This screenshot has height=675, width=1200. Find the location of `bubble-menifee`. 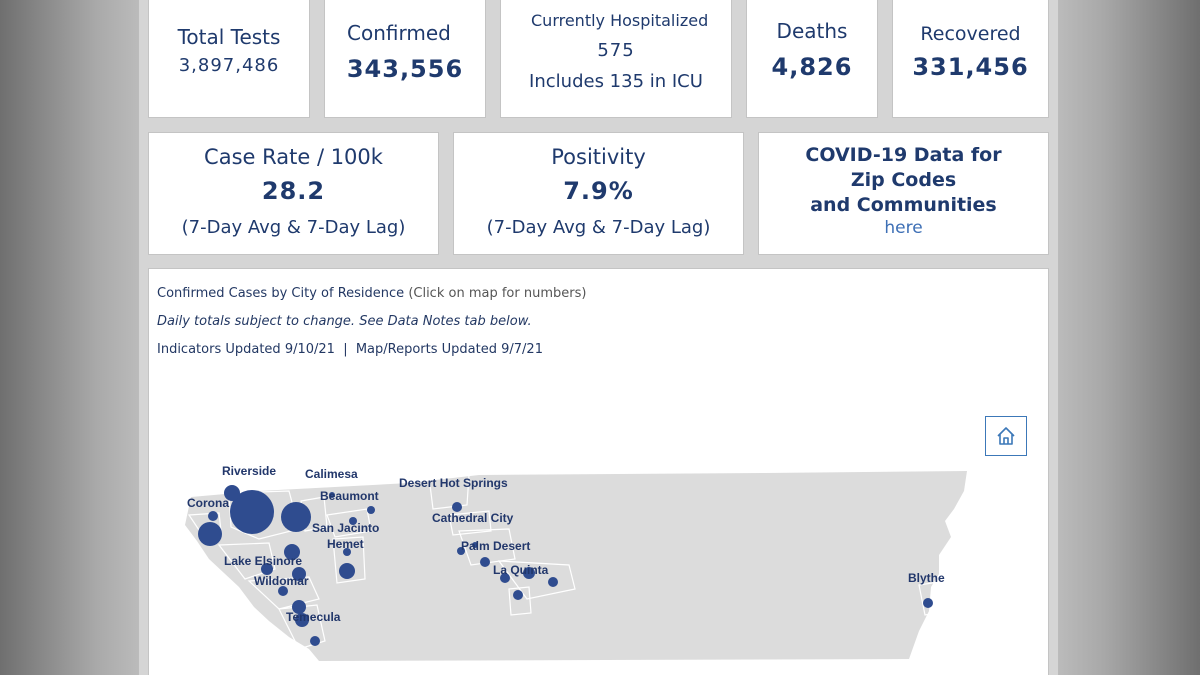

bubble-menifee is located at coordinates (299, 574).